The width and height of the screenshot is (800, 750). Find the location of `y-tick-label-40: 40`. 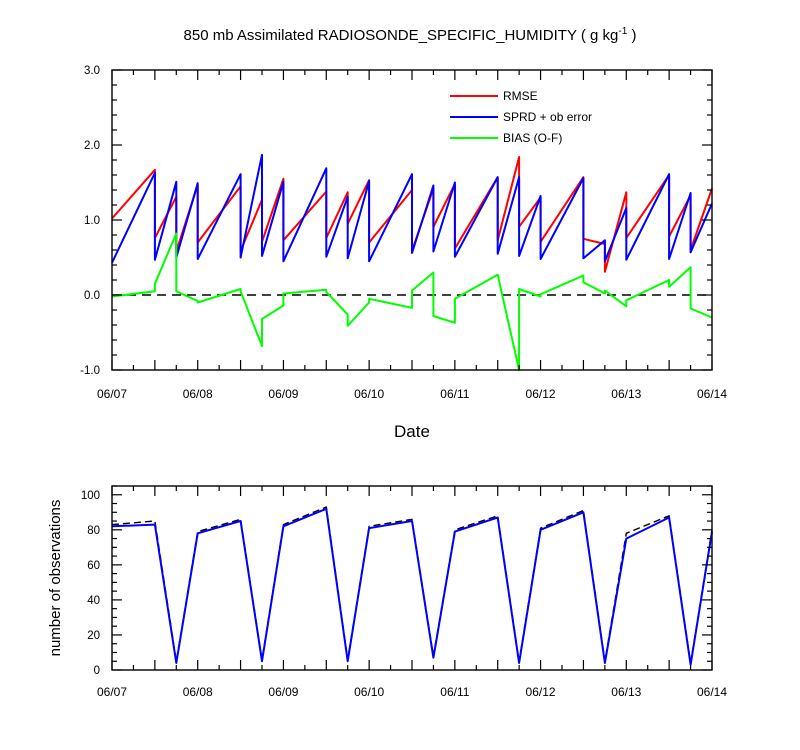

y-tick-label-40: 40 is located at coordinates (93, 601).